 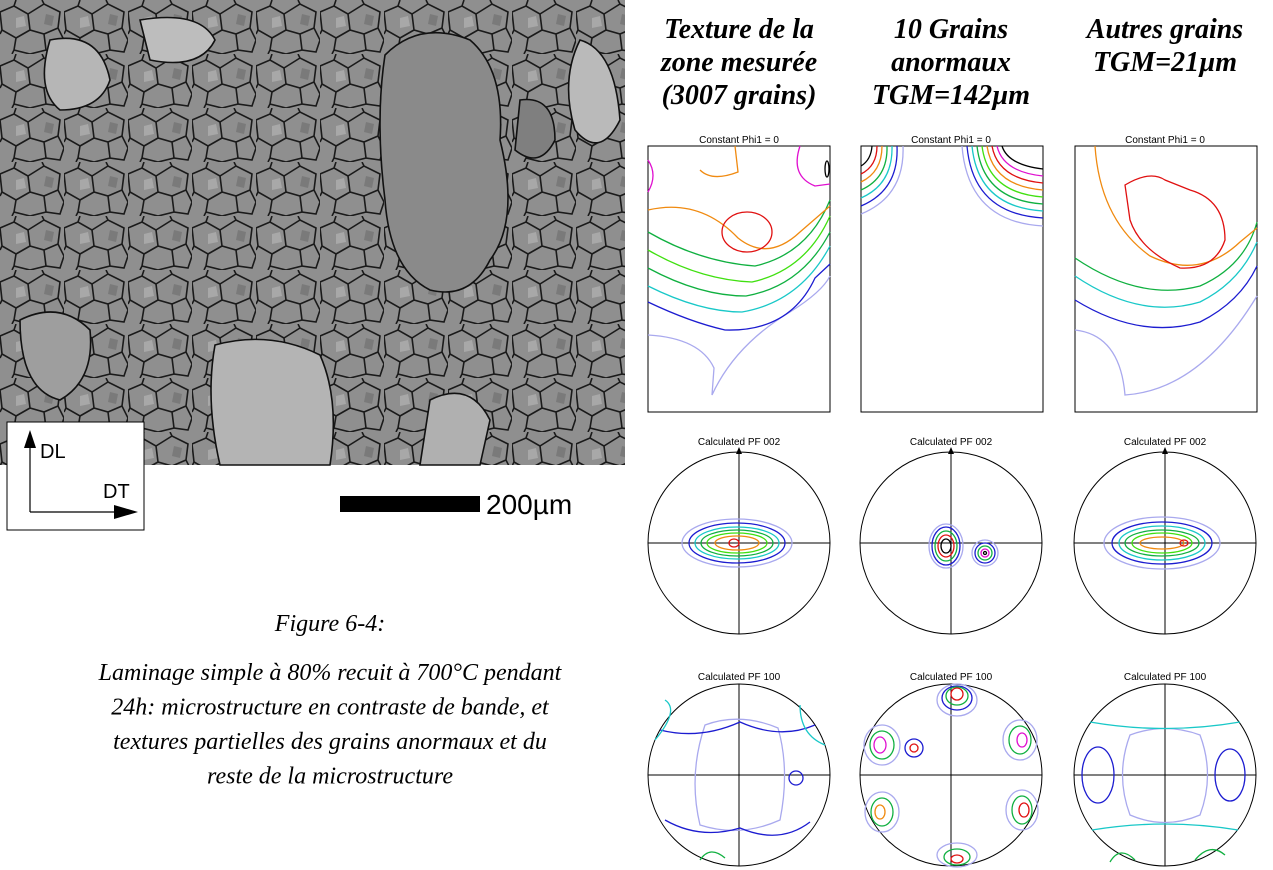 What do you see at coordinates (951, 62) in the screenshot?
I see `column-heading: anormaux` at bounding box center [951, 62].